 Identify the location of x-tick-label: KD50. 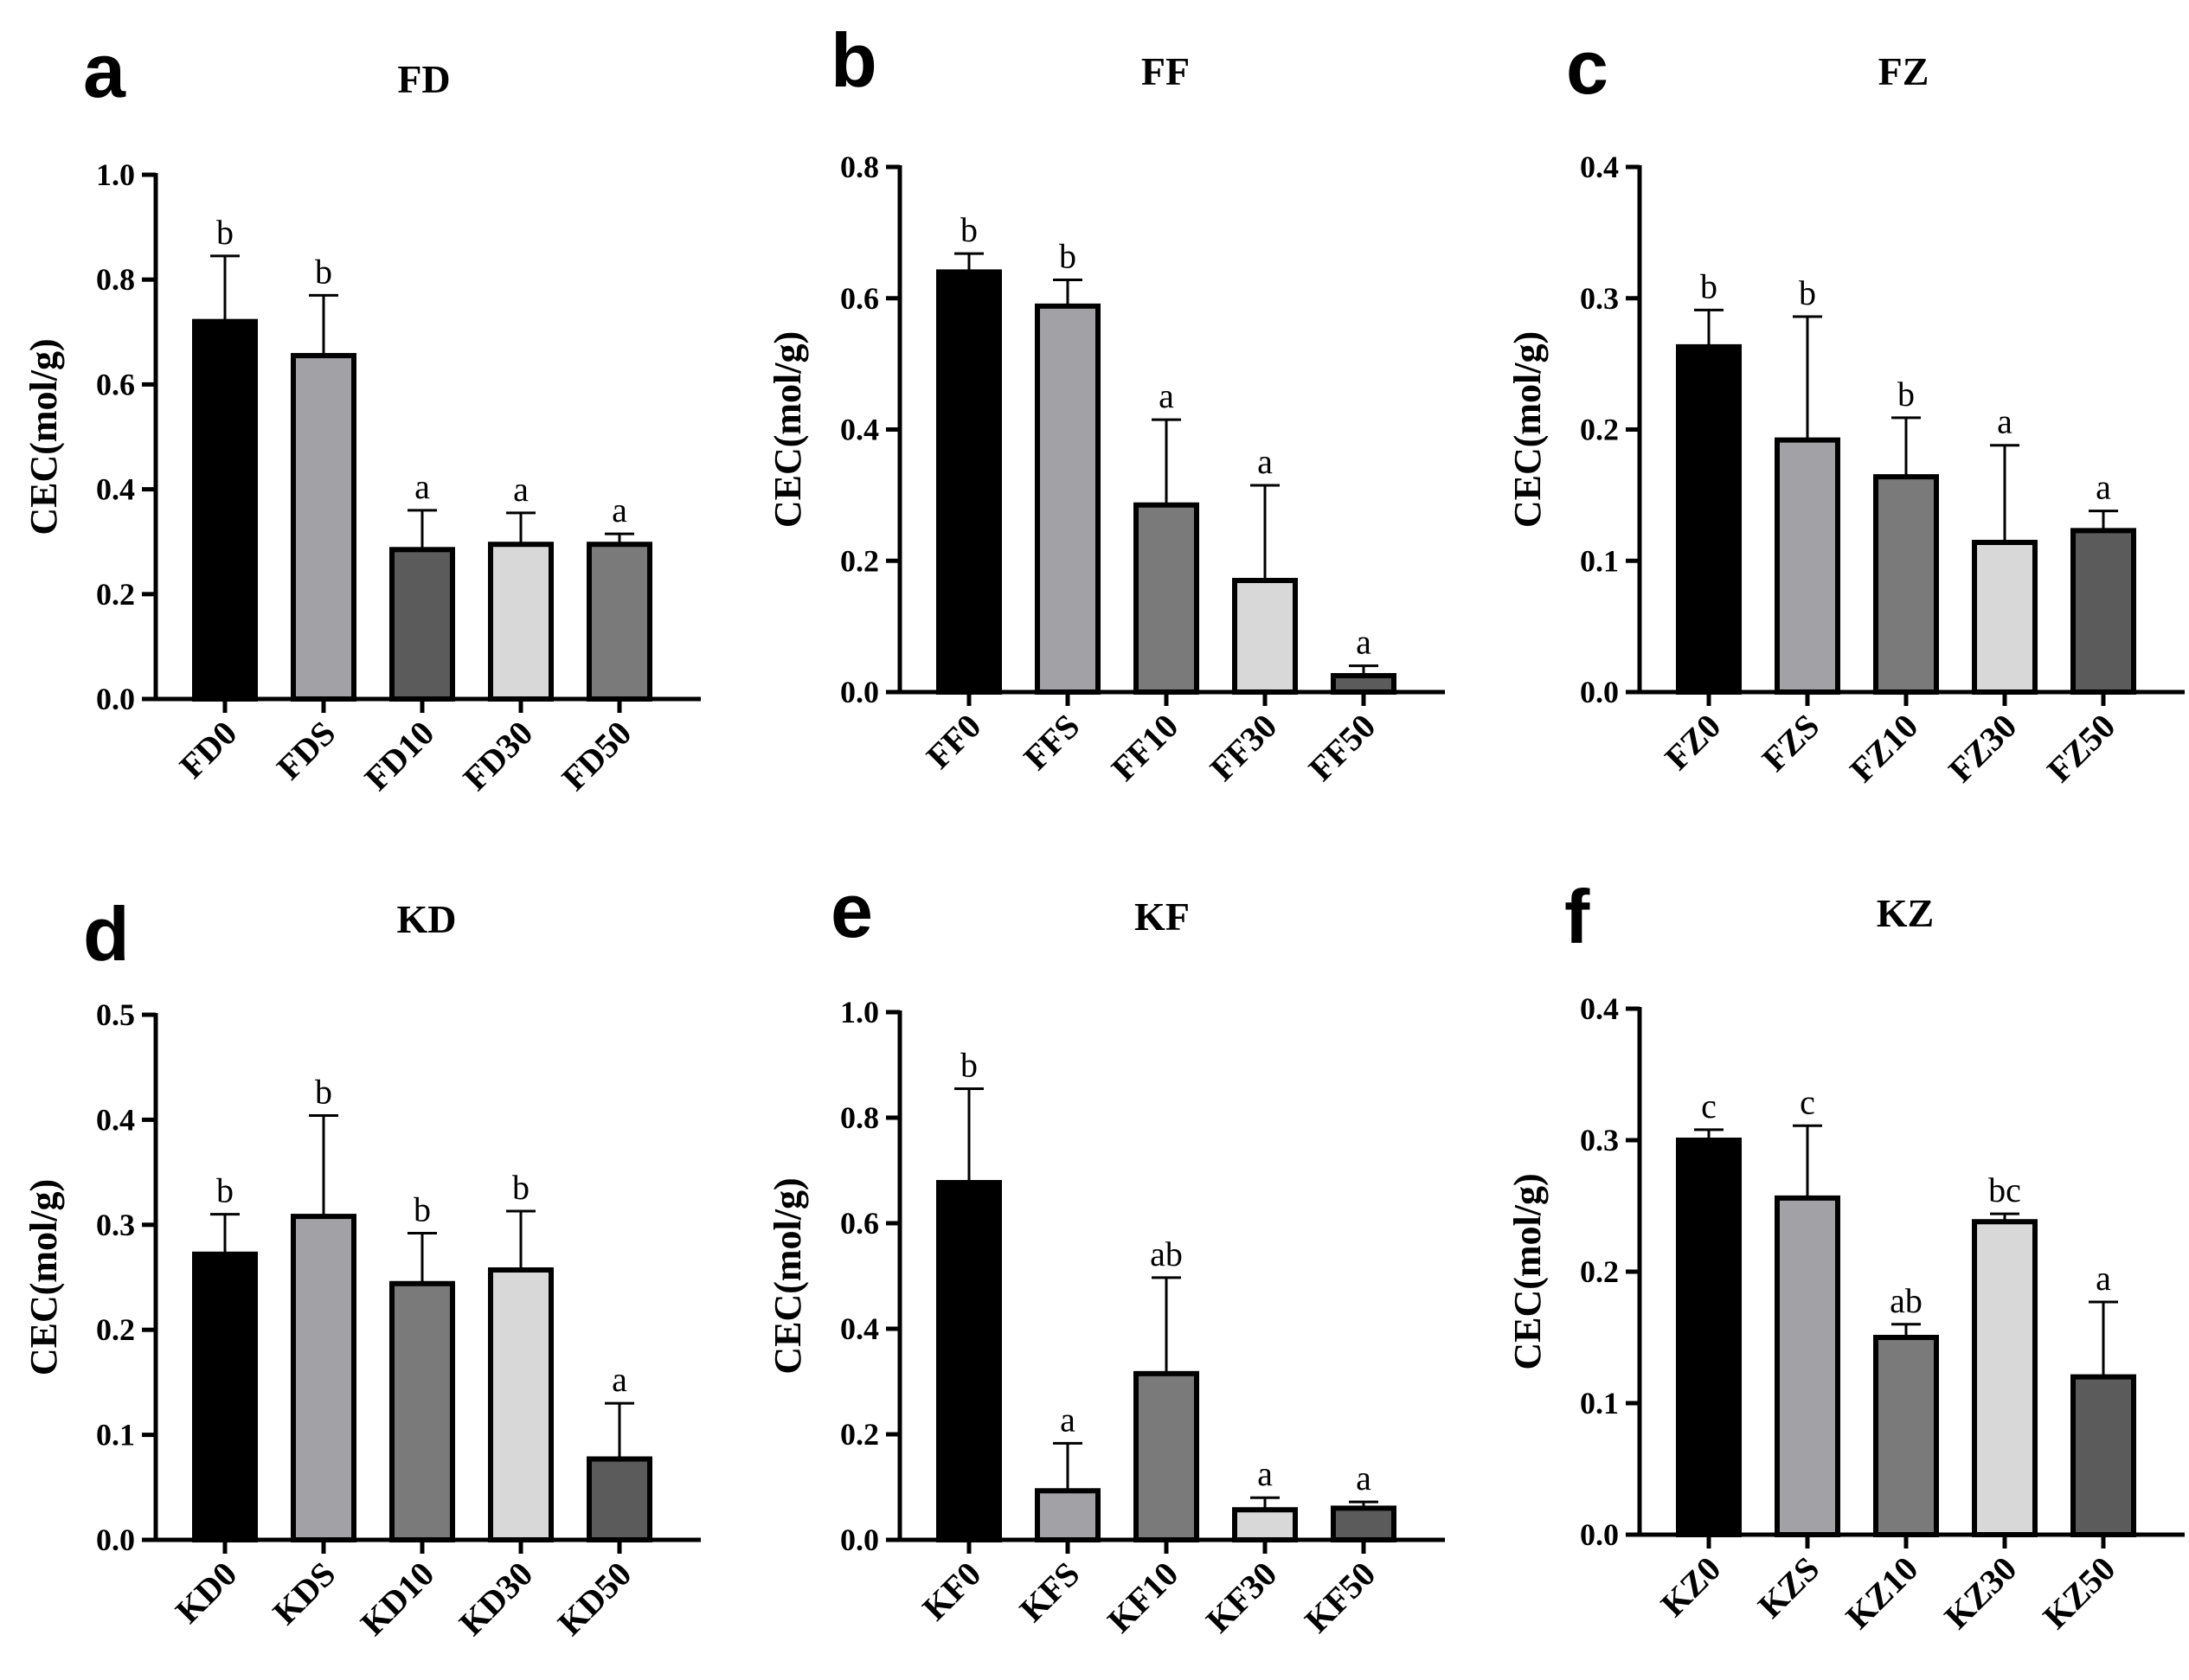
(594, 1599).